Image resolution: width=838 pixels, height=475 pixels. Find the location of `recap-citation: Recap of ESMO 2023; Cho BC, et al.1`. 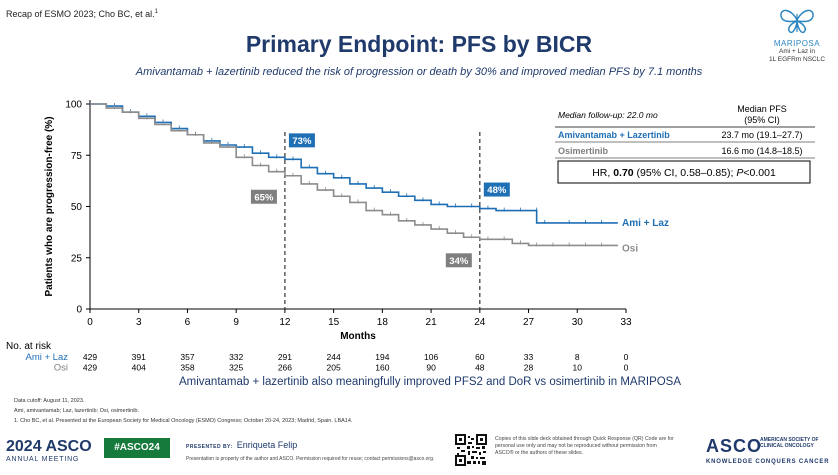

recap-citation: Recap of ESMO 2023; Cho BC, et al.1 is located at coordinates (82, 14).